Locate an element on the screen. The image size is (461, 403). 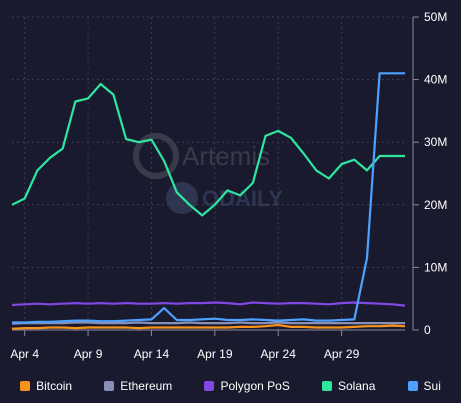
x-tick-label: Apr 4 is located at coordinates (24, 354).